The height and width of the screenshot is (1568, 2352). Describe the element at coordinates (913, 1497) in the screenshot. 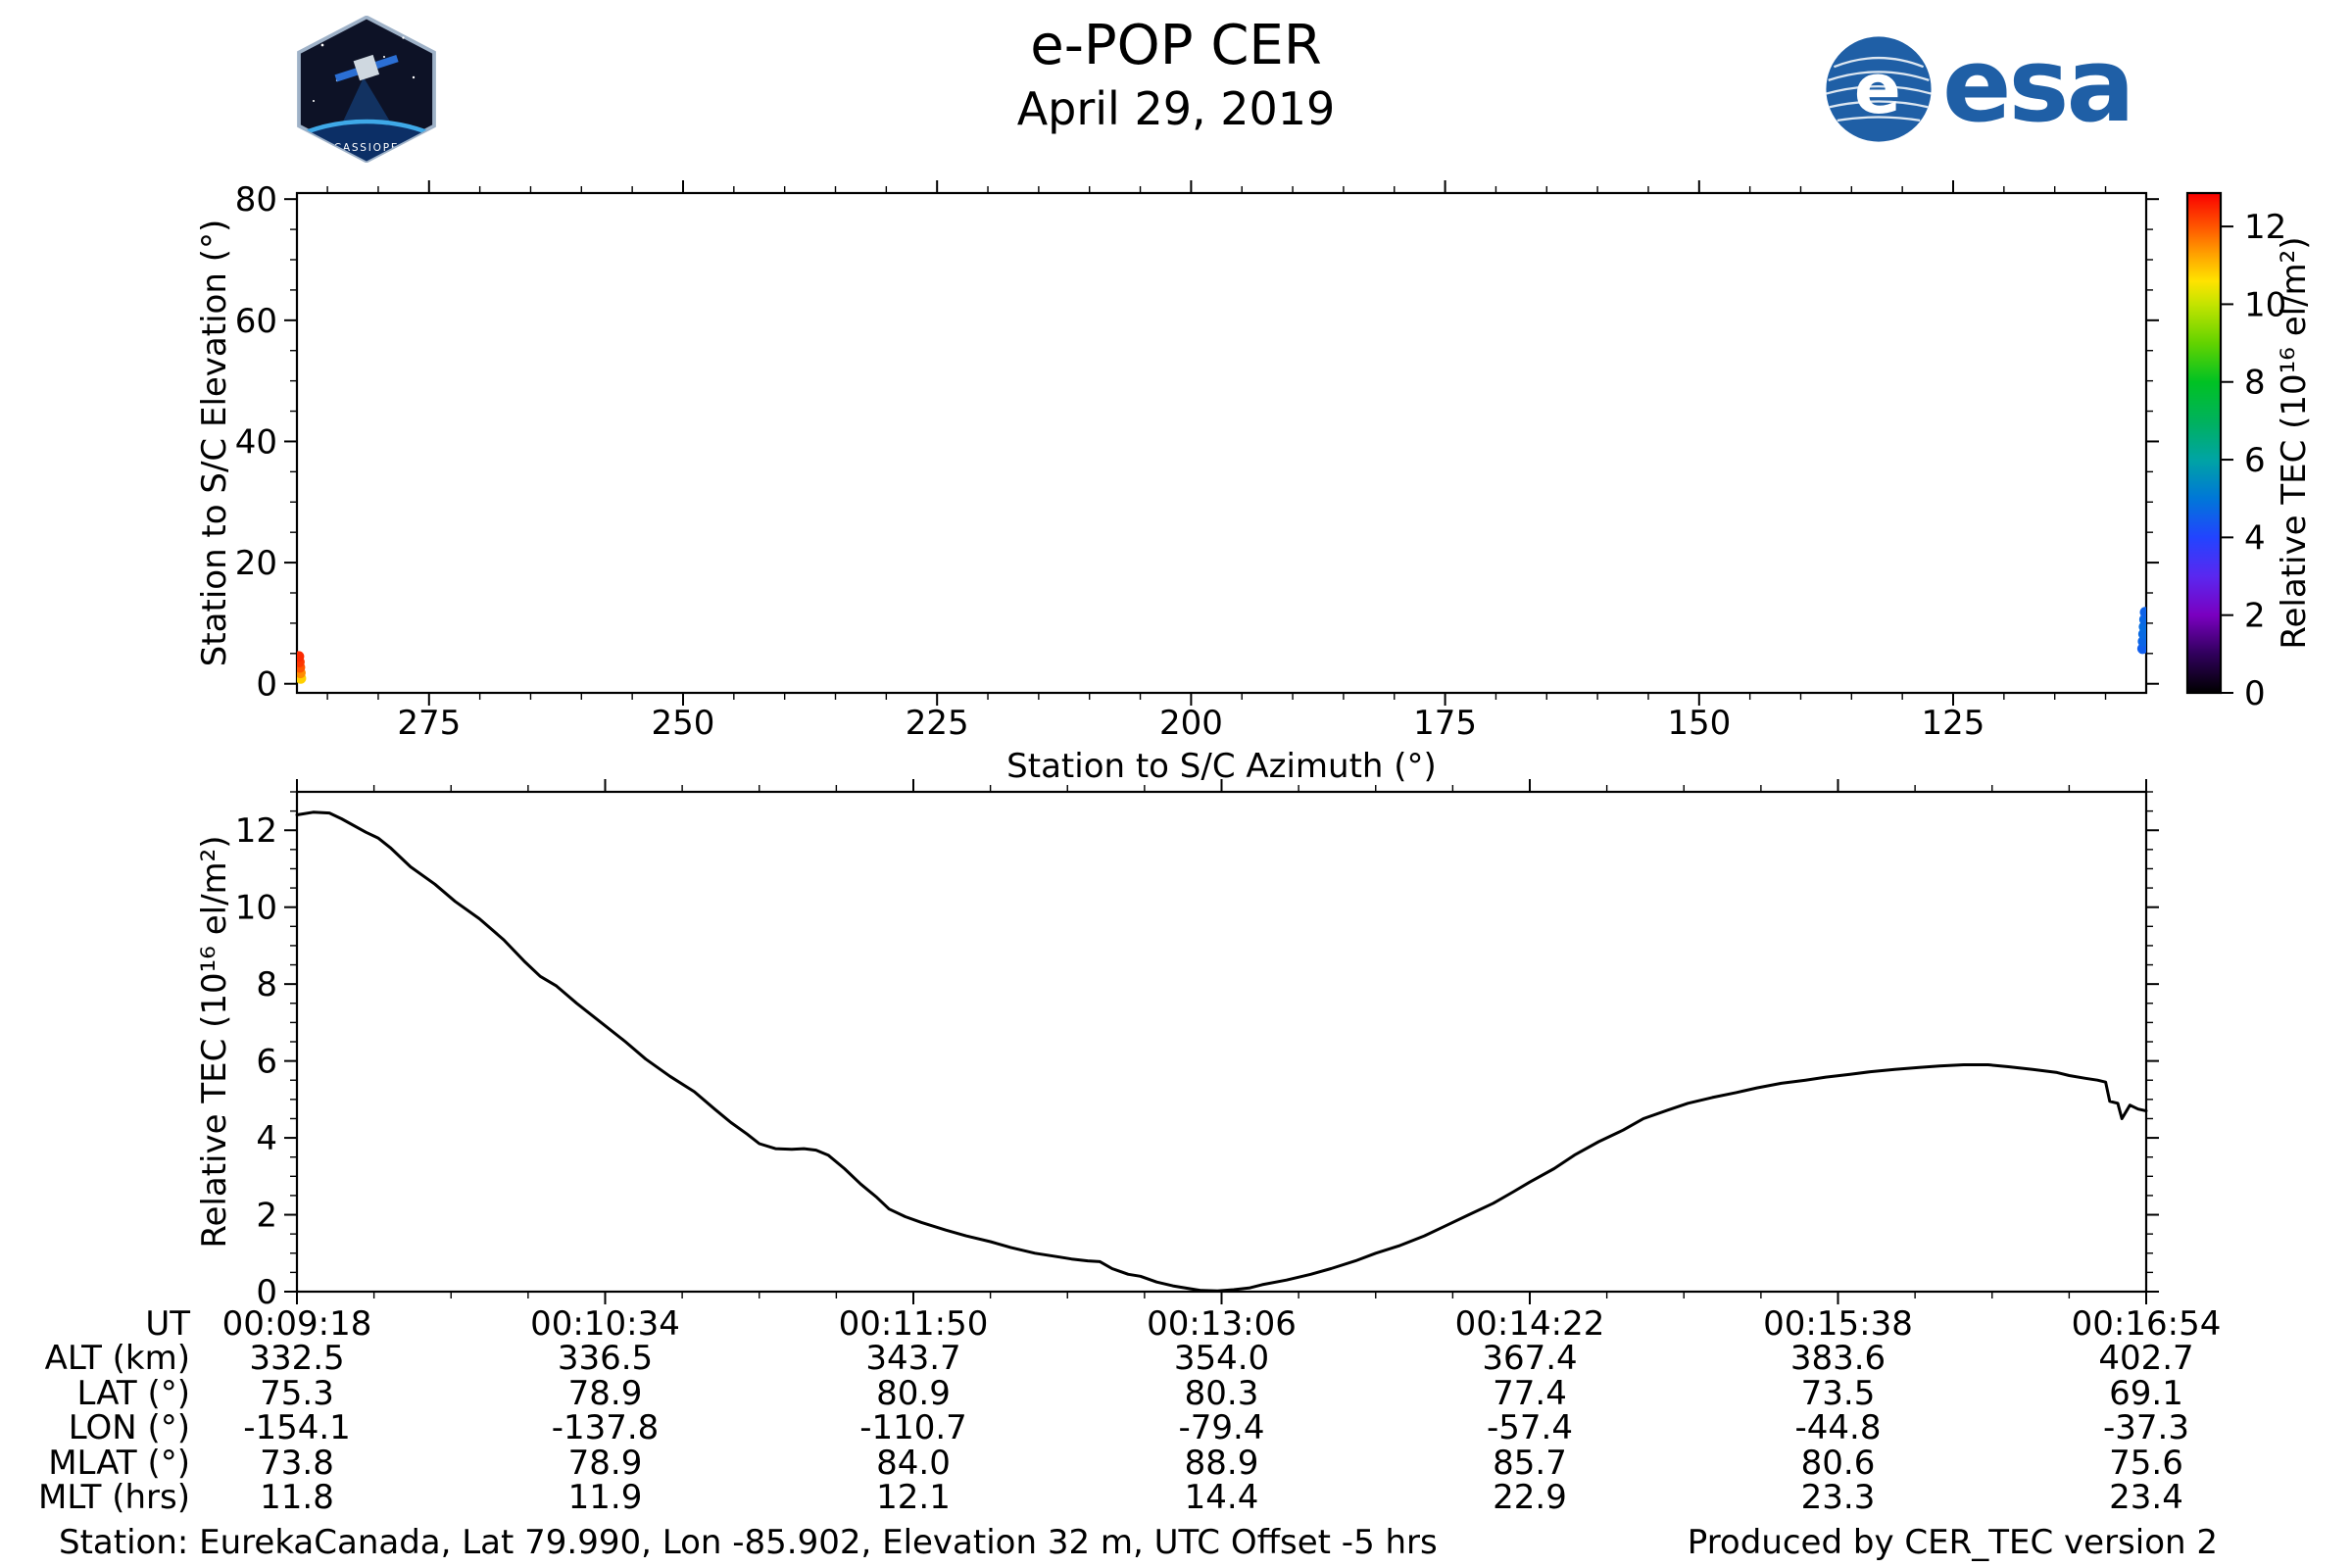

I see `table-cell: 12.1` at that location.